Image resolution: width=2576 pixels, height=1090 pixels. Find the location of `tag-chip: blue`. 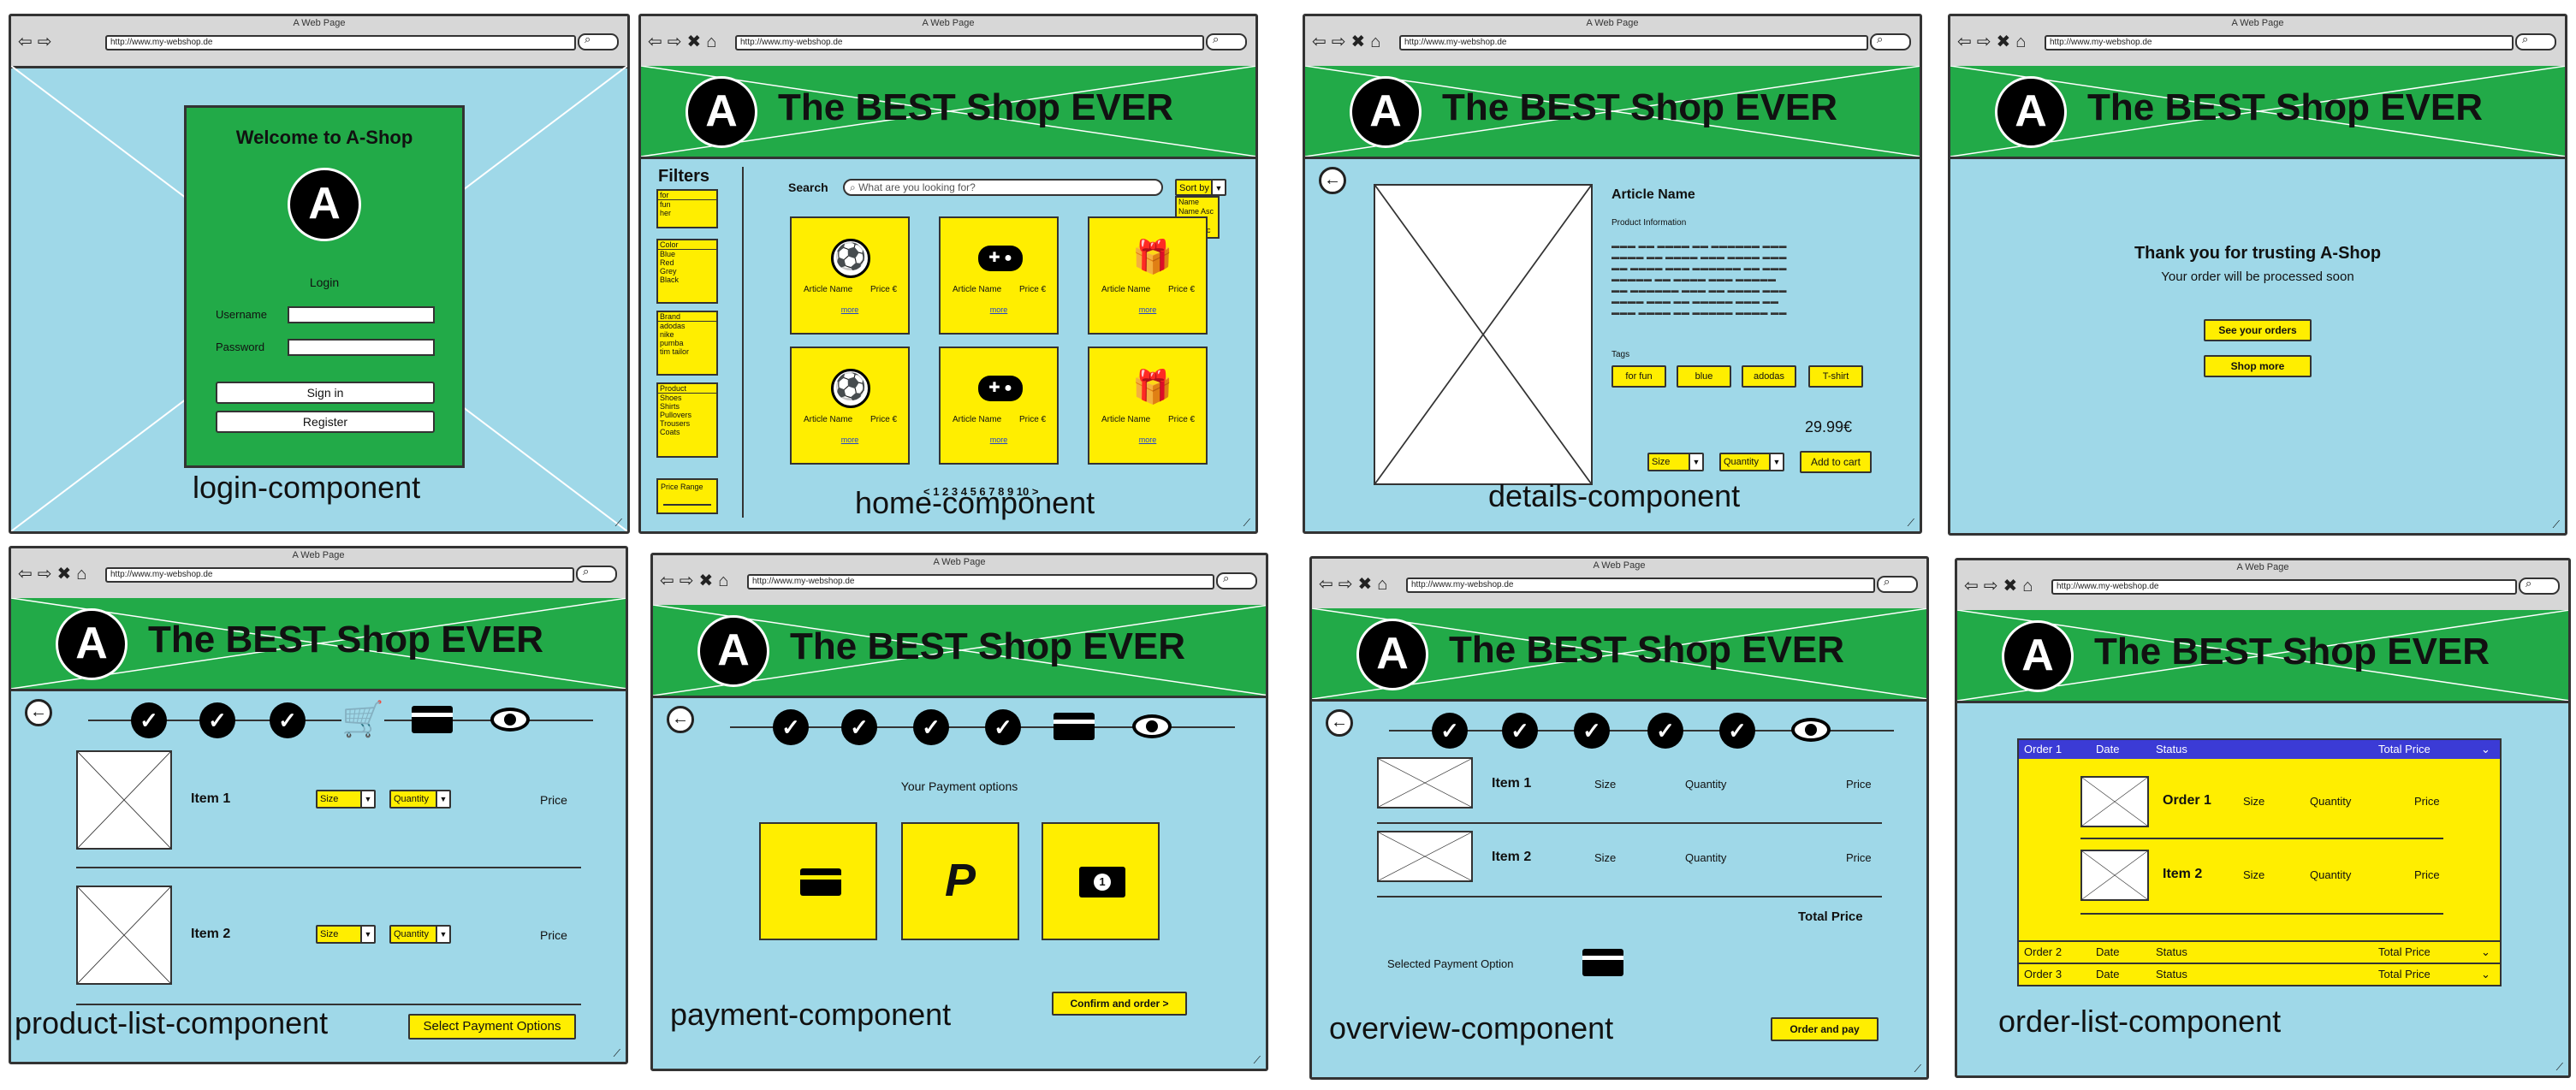

tag-chip: blue is located at coordinates (1704, 376).